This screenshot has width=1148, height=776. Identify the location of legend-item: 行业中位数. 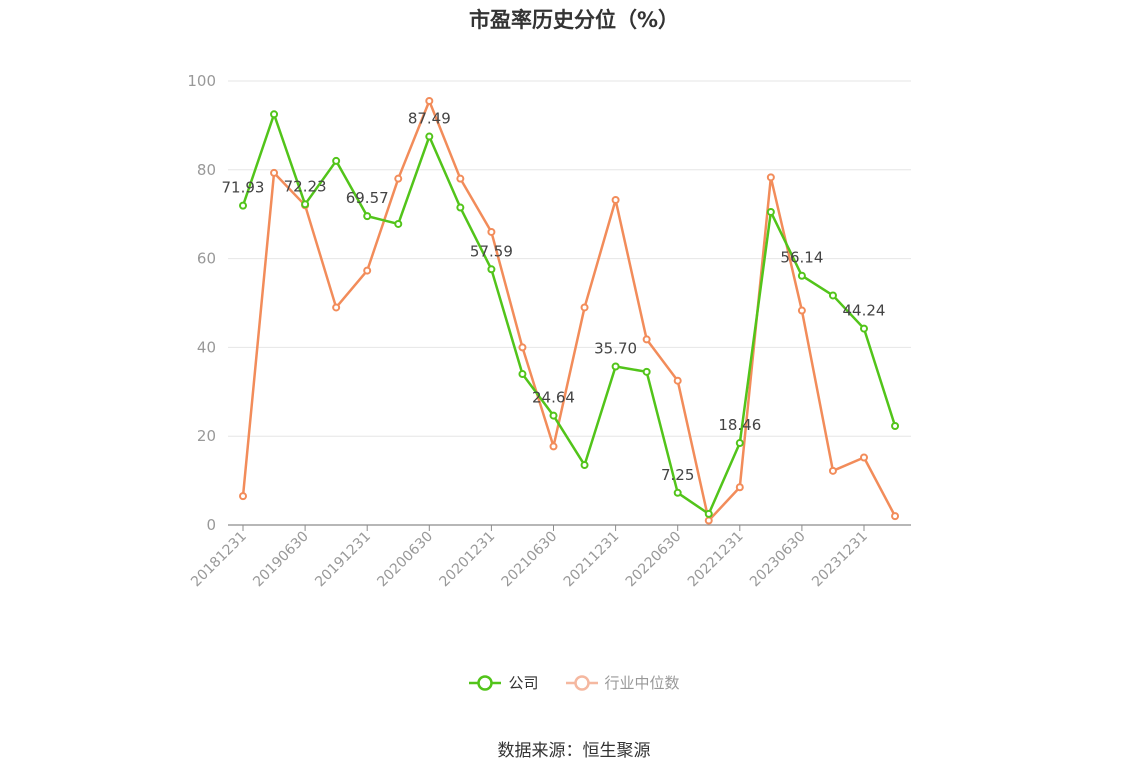
(622, 682).